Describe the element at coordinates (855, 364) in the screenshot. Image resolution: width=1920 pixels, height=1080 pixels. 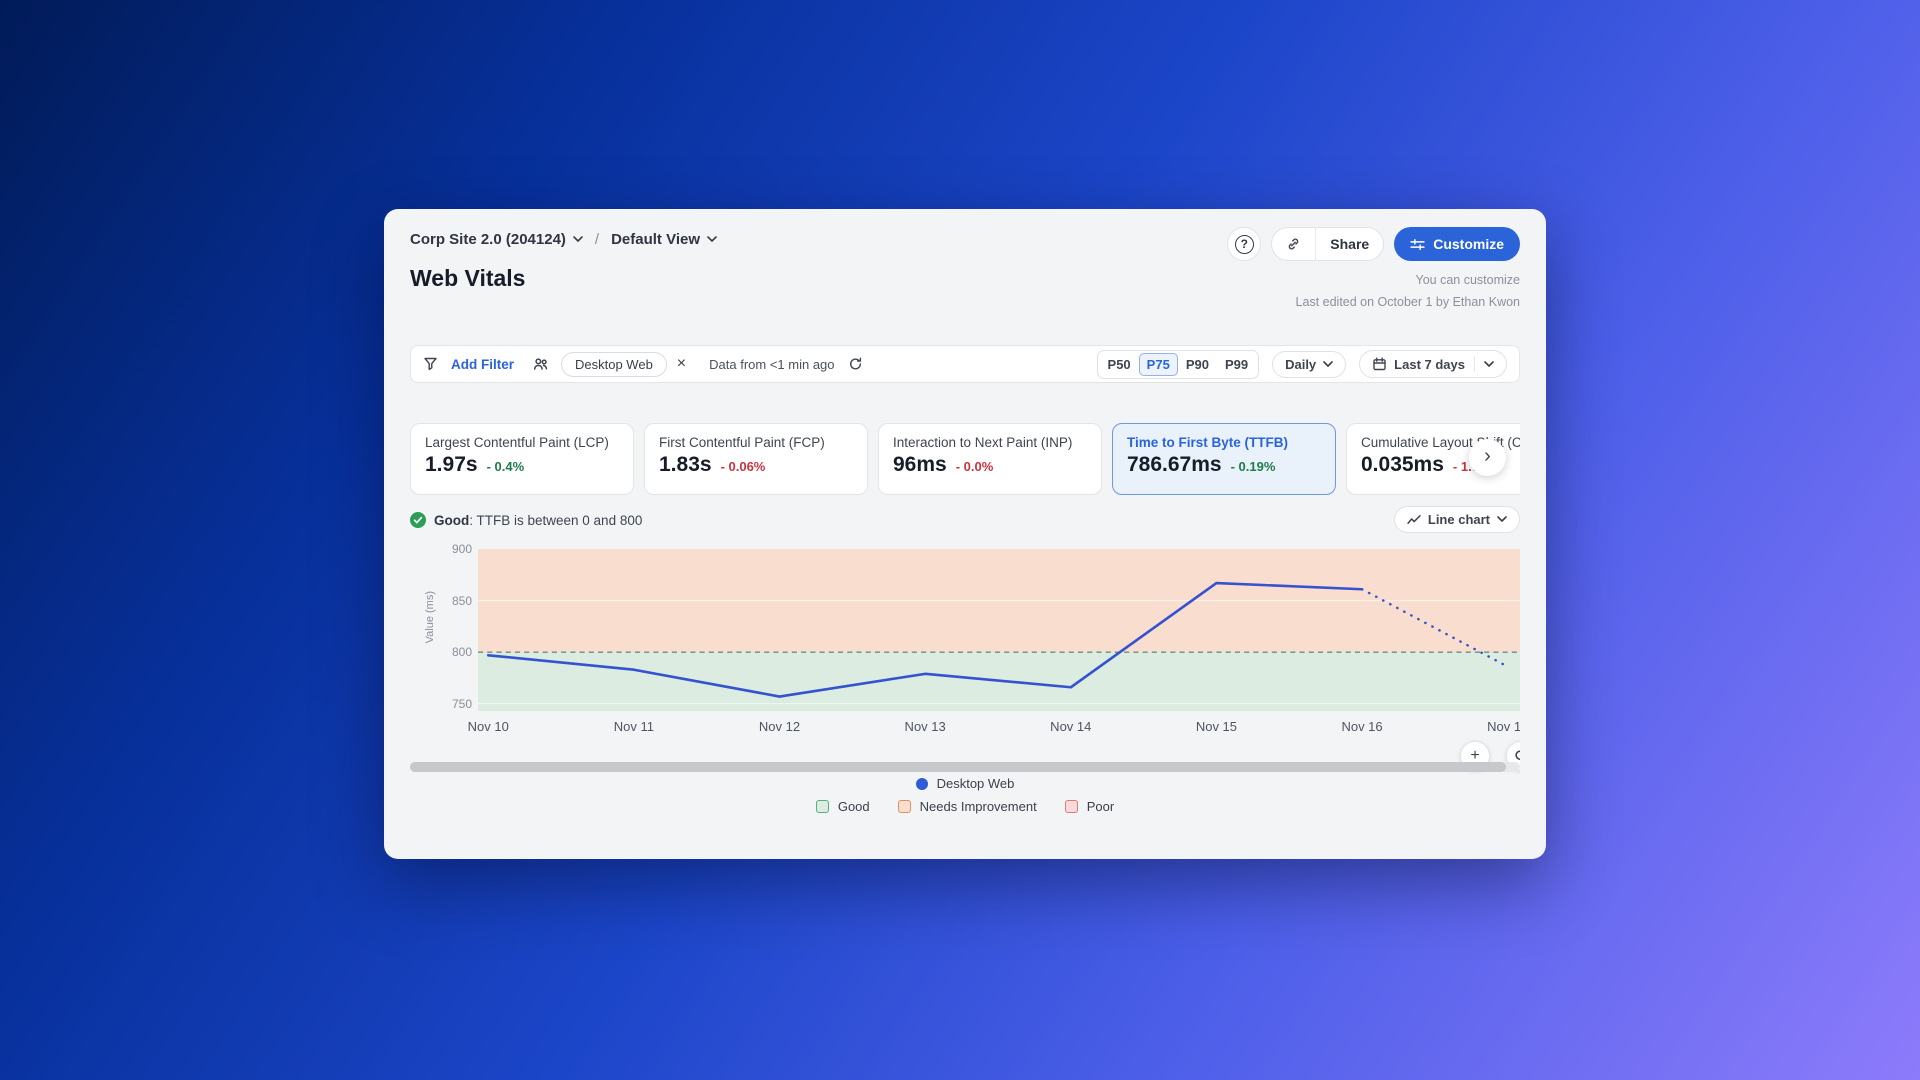
I see `refresh-icon` at that location.